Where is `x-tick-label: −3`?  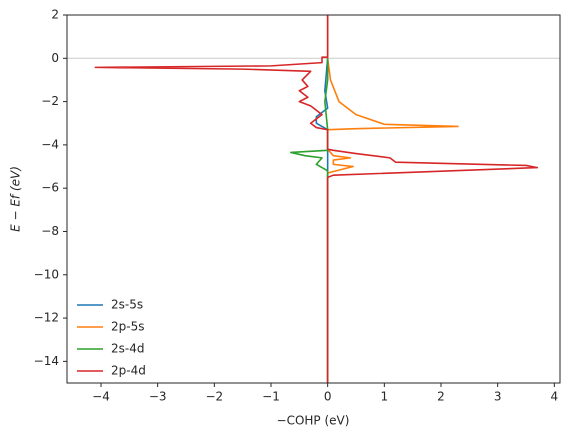 x-tick-label: −3 is located at coordinates (158, 397).